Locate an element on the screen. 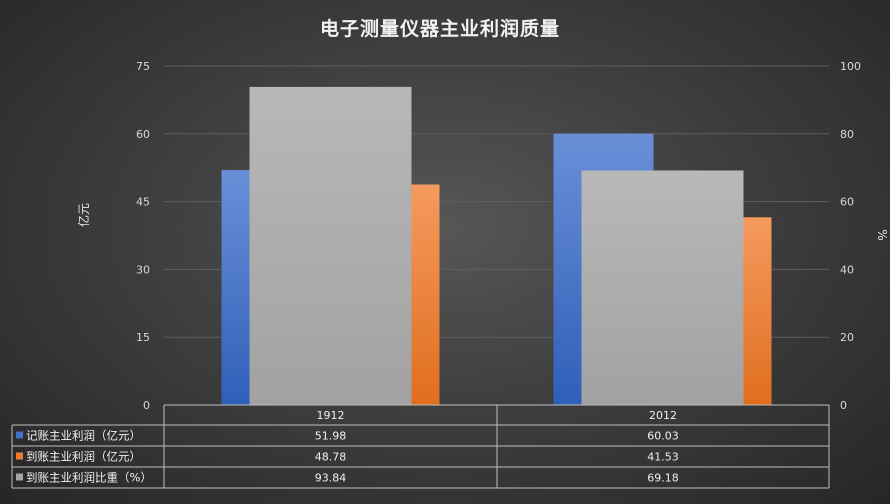 Image resolution: width=890 pixels, height=504 pixels. data-label: 60.03 is located at coordinates (663, 436).